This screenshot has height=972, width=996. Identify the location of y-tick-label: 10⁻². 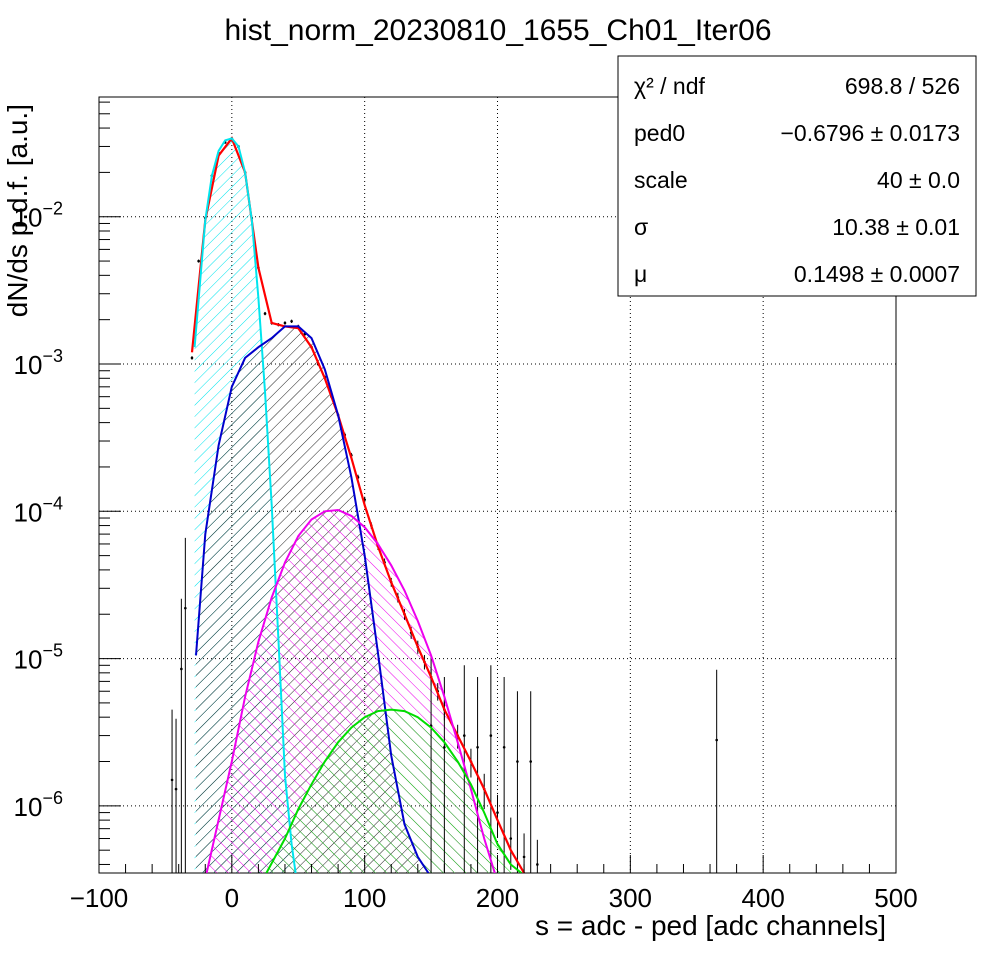
(38, 216).